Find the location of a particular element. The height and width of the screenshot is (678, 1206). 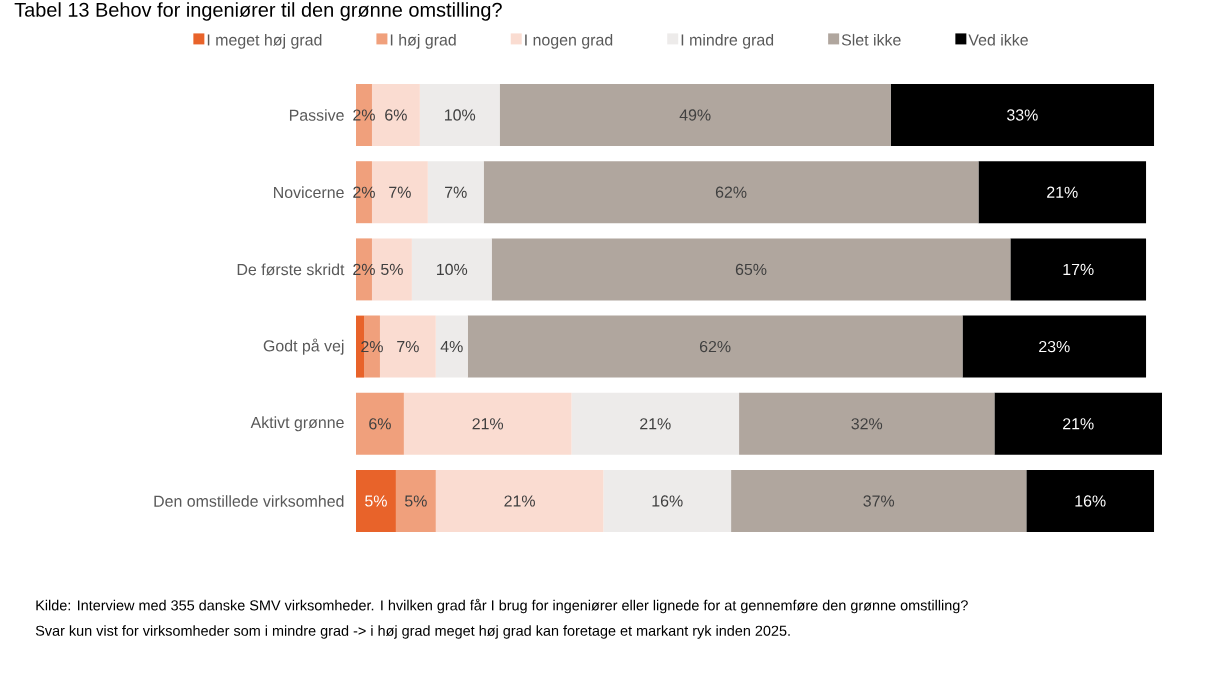

legend-label: Slet ikke is located at coordinates (871, 39).